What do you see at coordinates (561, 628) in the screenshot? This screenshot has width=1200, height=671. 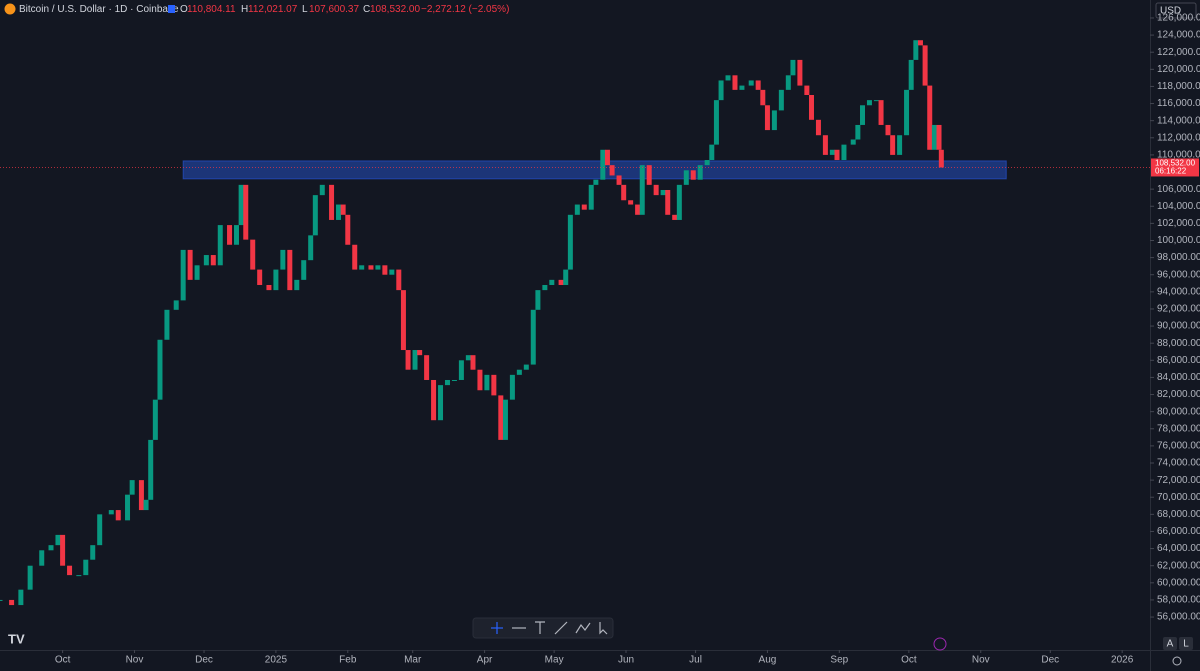 I see `trendline-tool` at bounding box center [561, 628].